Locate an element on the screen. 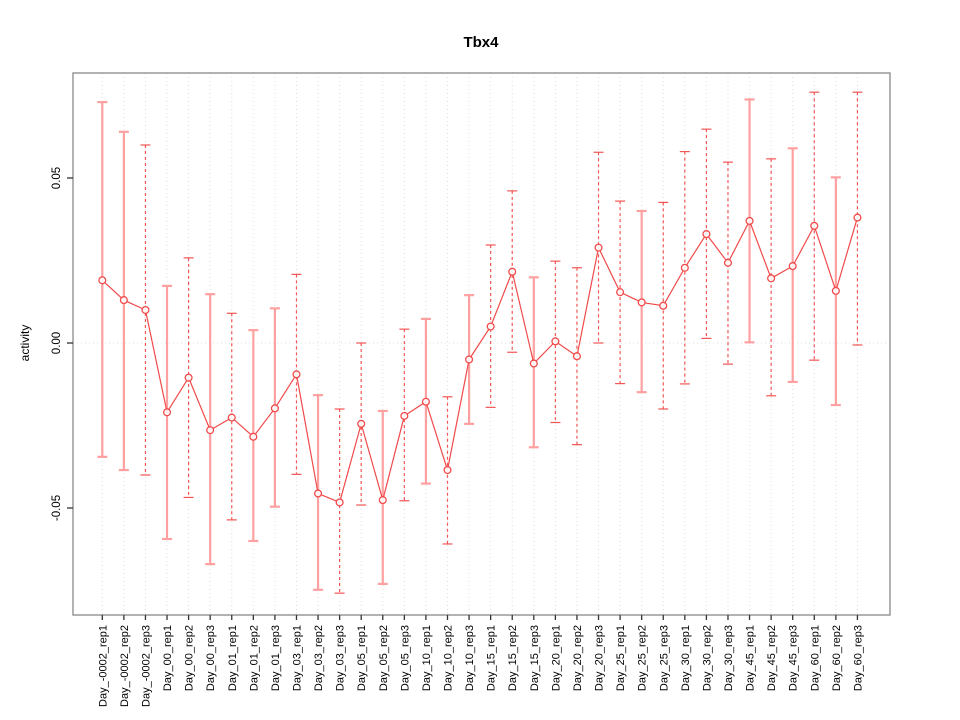 This screenshot has height=720, width=960. x-tick-label: Day_03_rep3 is located at coordinates (341, 658).